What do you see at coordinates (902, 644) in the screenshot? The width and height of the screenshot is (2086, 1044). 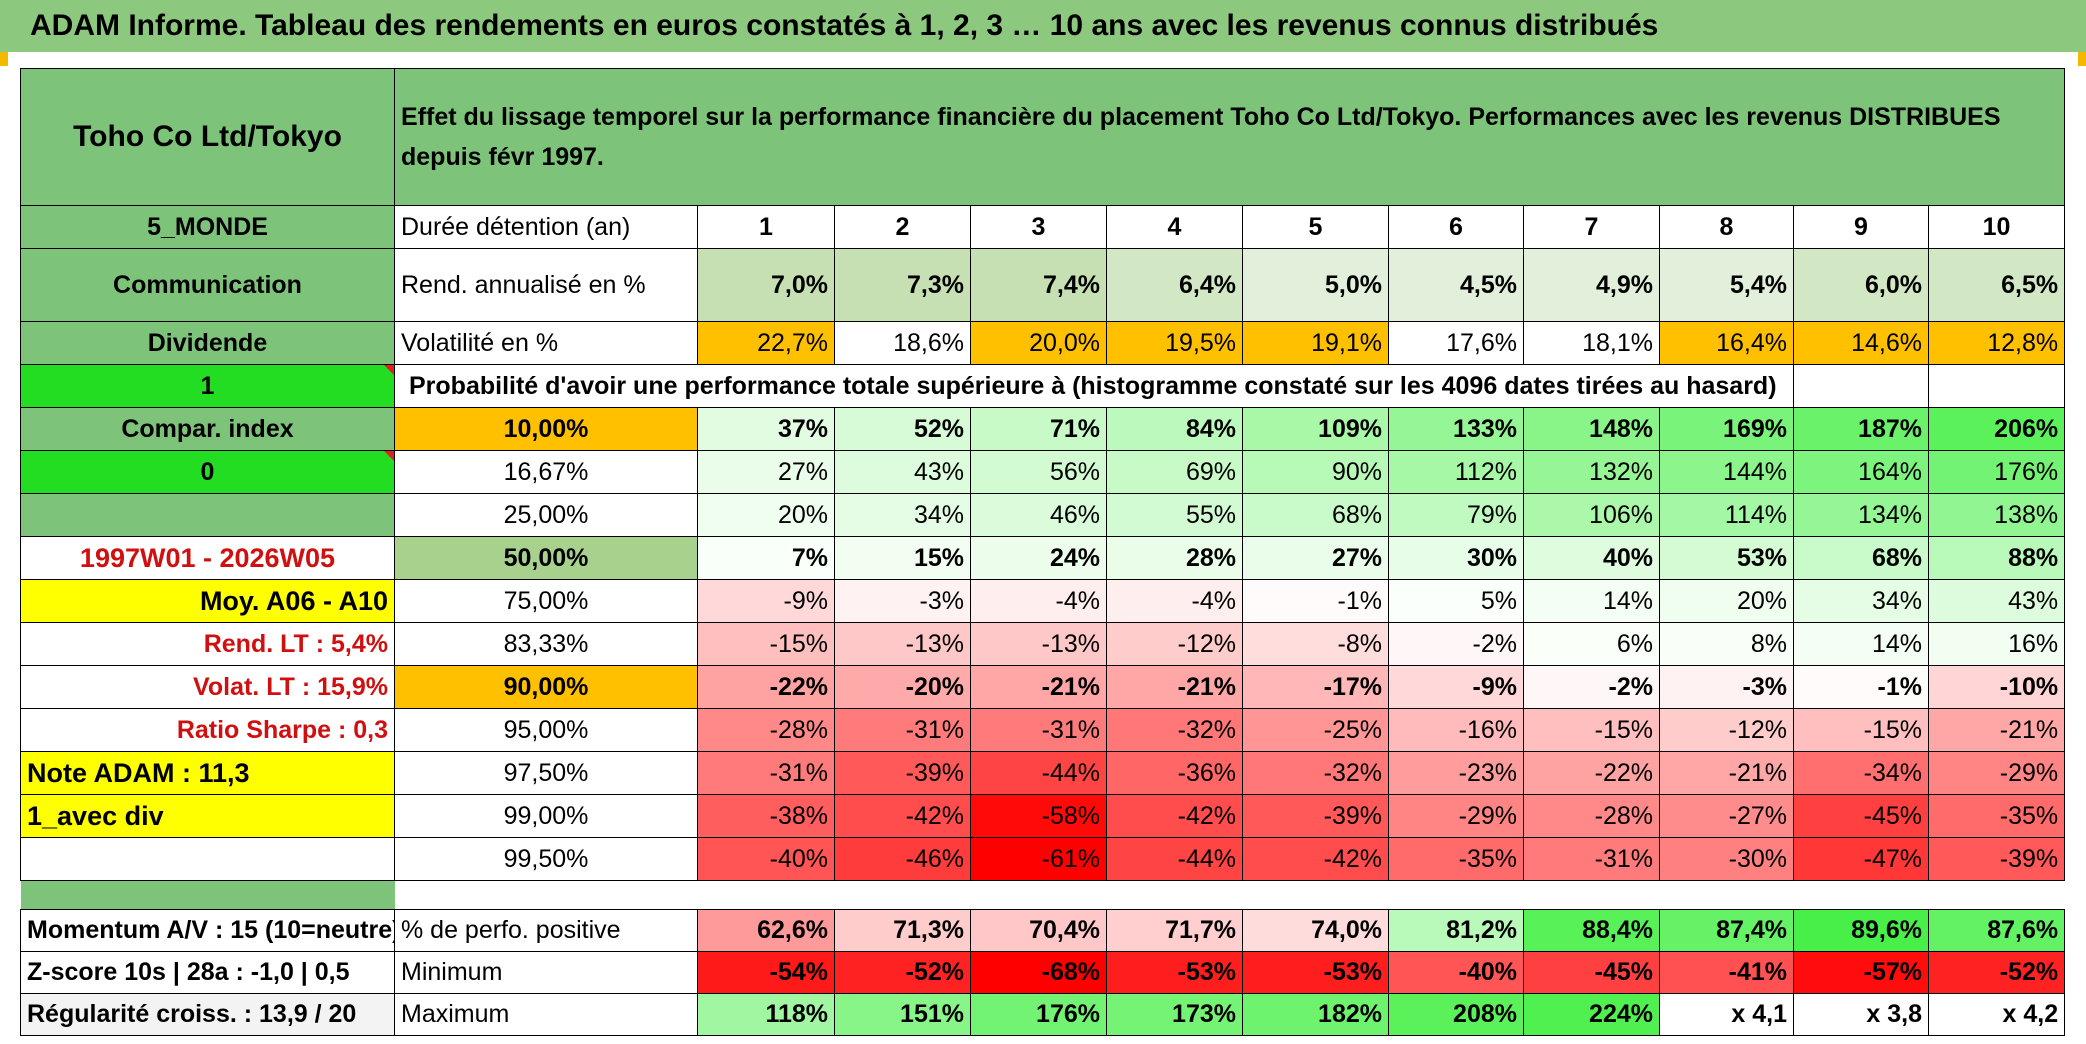 I see `percentile-value-cell: -13%` at bounding box center [902, 644].